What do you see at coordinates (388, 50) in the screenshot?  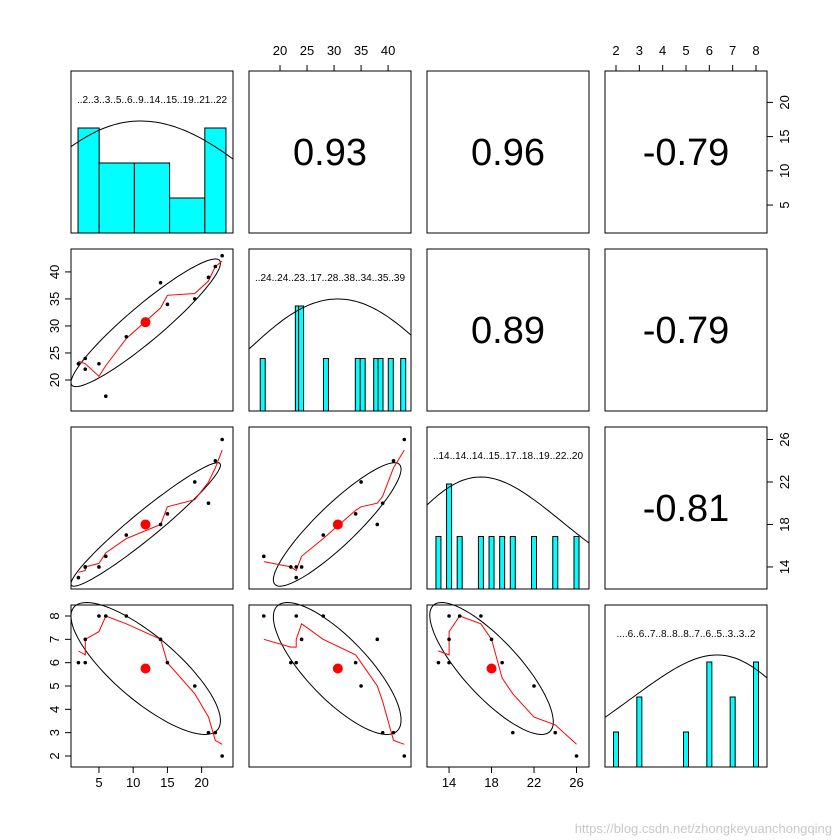 I see `x-tick-label: 40` at bounding box center [388, 50].